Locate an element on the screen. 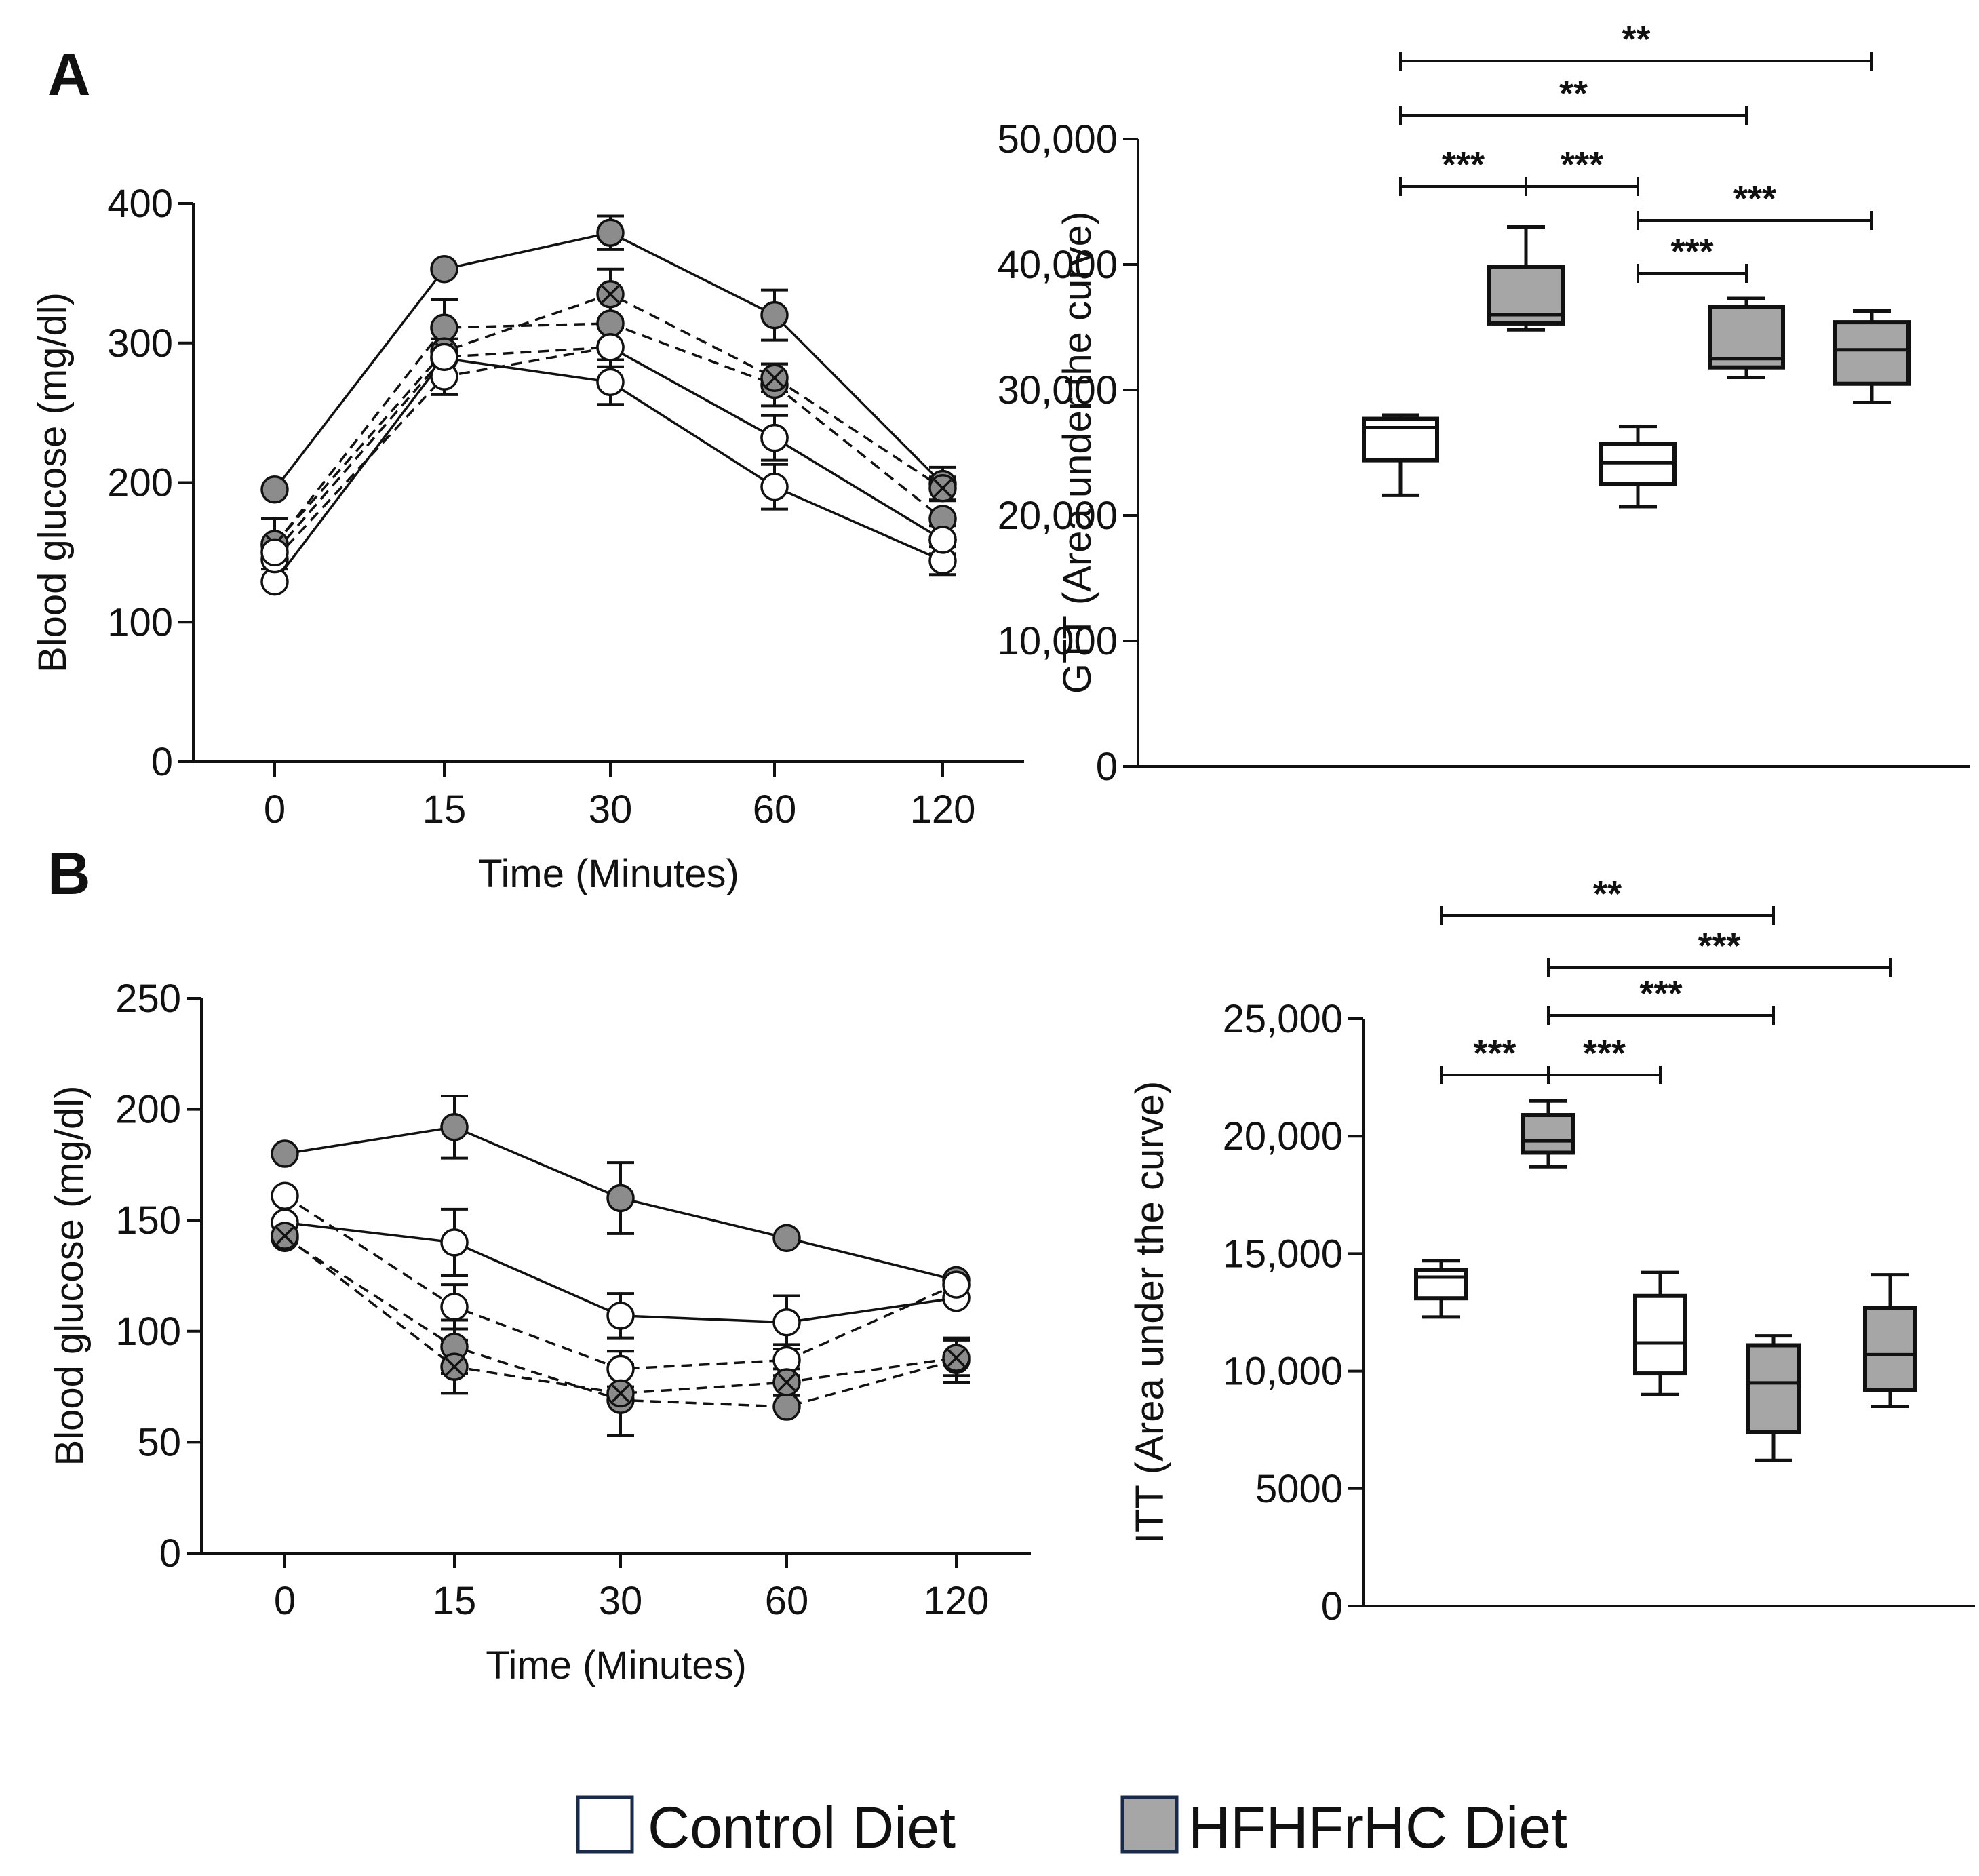 The height and width of the screenshot is (1876, 1979). legend-swatch-control is located at coordinates (605, 1824).